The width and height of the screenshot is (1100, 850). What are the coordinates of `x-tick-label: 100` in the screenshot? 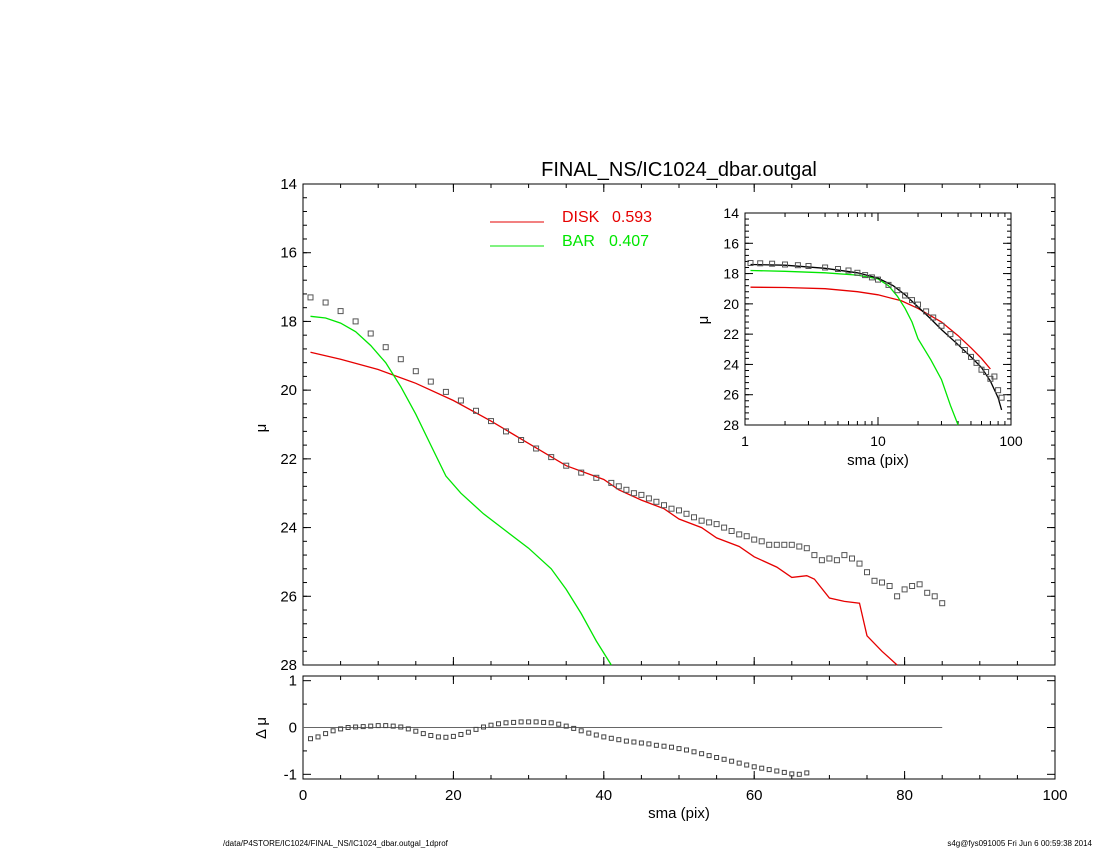 It's located at (1011, 441).